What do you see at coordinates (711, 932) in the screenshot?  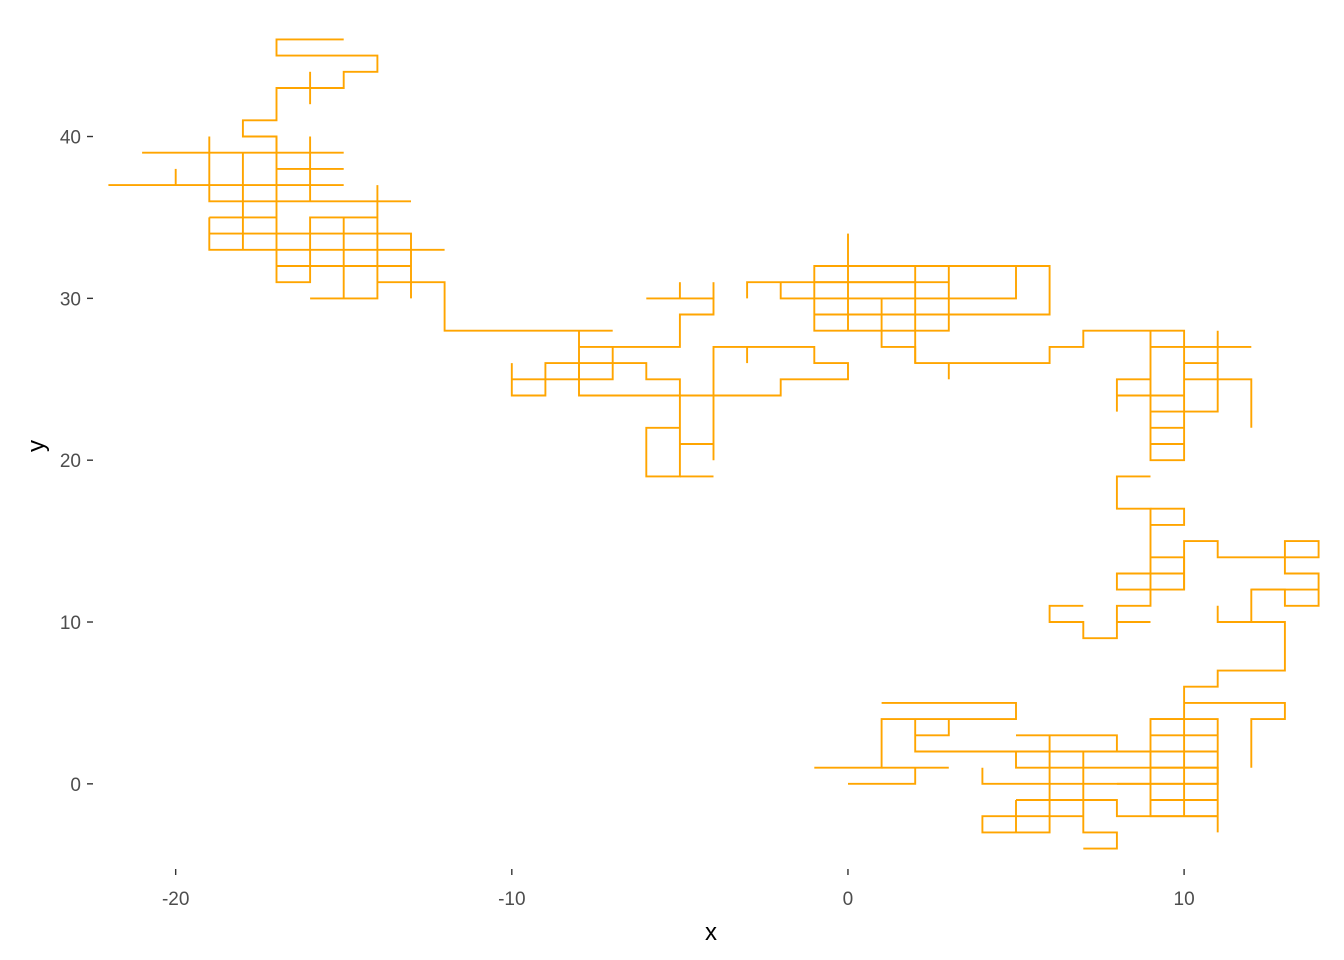 I see `x-axis-title: x` at bounding box center [711, 932].